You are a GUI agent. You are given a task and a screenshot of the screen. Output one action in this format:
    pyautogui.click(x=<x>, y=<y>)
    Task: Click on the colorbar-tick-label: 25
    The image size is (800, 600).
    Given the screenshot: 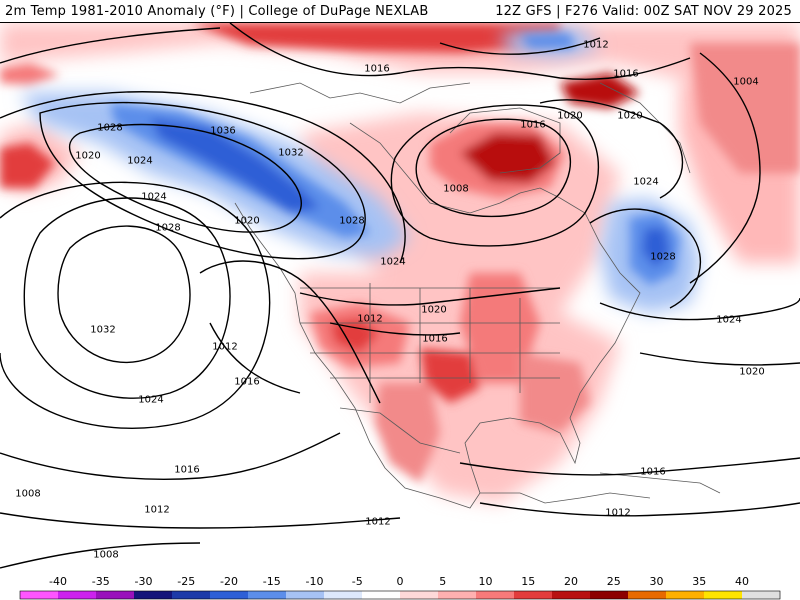 What is the action you would take?
    pyautogui.click(x=614, y=581)
    